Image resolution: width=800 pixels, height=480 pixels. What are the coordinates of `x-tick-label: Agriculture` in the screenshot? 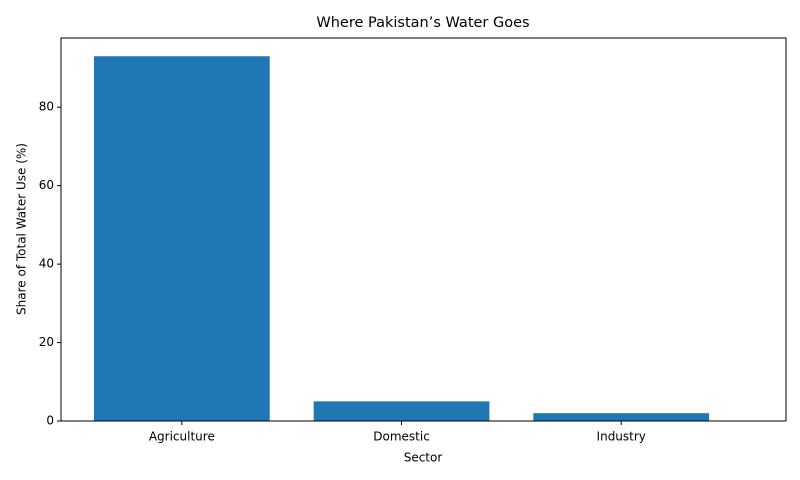 It's located at (182, 437).